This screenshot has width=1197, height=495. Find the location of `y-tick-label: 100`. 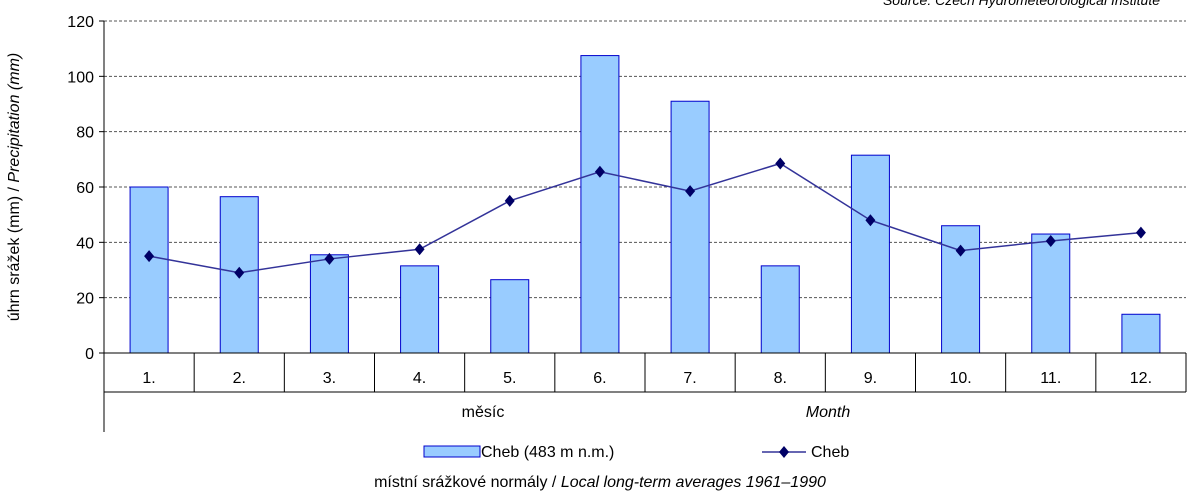

y-tick-label: 100 is located at coordinates (80, 77).